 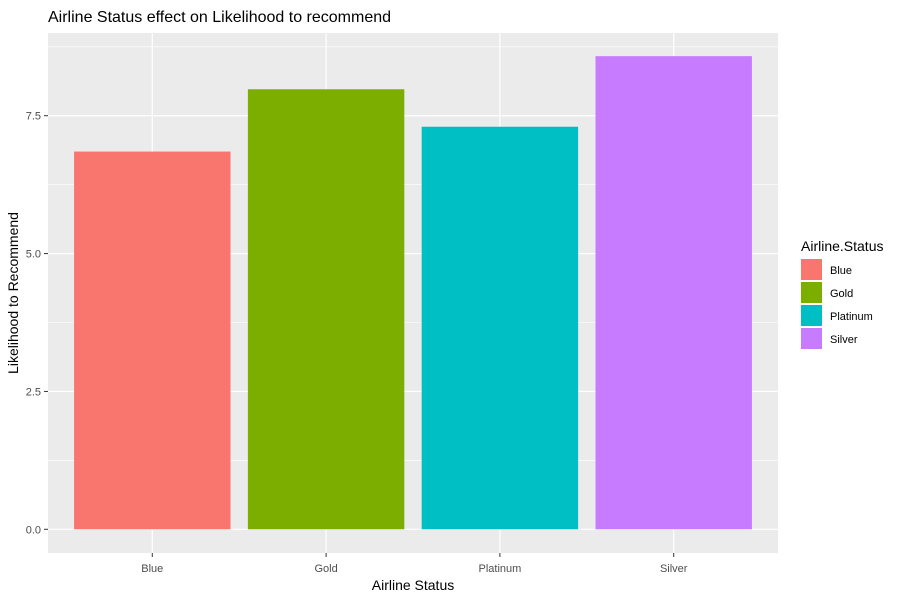 What do you see at coordinates (674, 569) in the screenshot?
I see `x-tick-label: Silver` at bounding box center [674, 569].